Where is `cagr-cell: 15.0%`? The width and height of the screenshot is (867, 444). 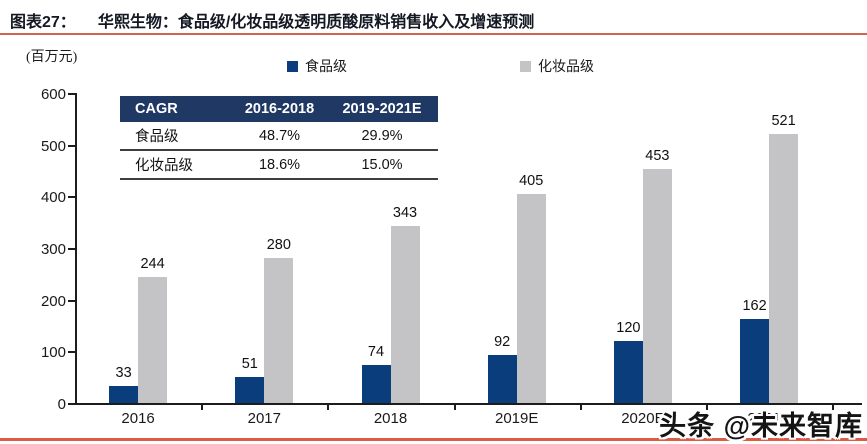 cagr-cell: 15.0% is located at coordinates (382, 164).